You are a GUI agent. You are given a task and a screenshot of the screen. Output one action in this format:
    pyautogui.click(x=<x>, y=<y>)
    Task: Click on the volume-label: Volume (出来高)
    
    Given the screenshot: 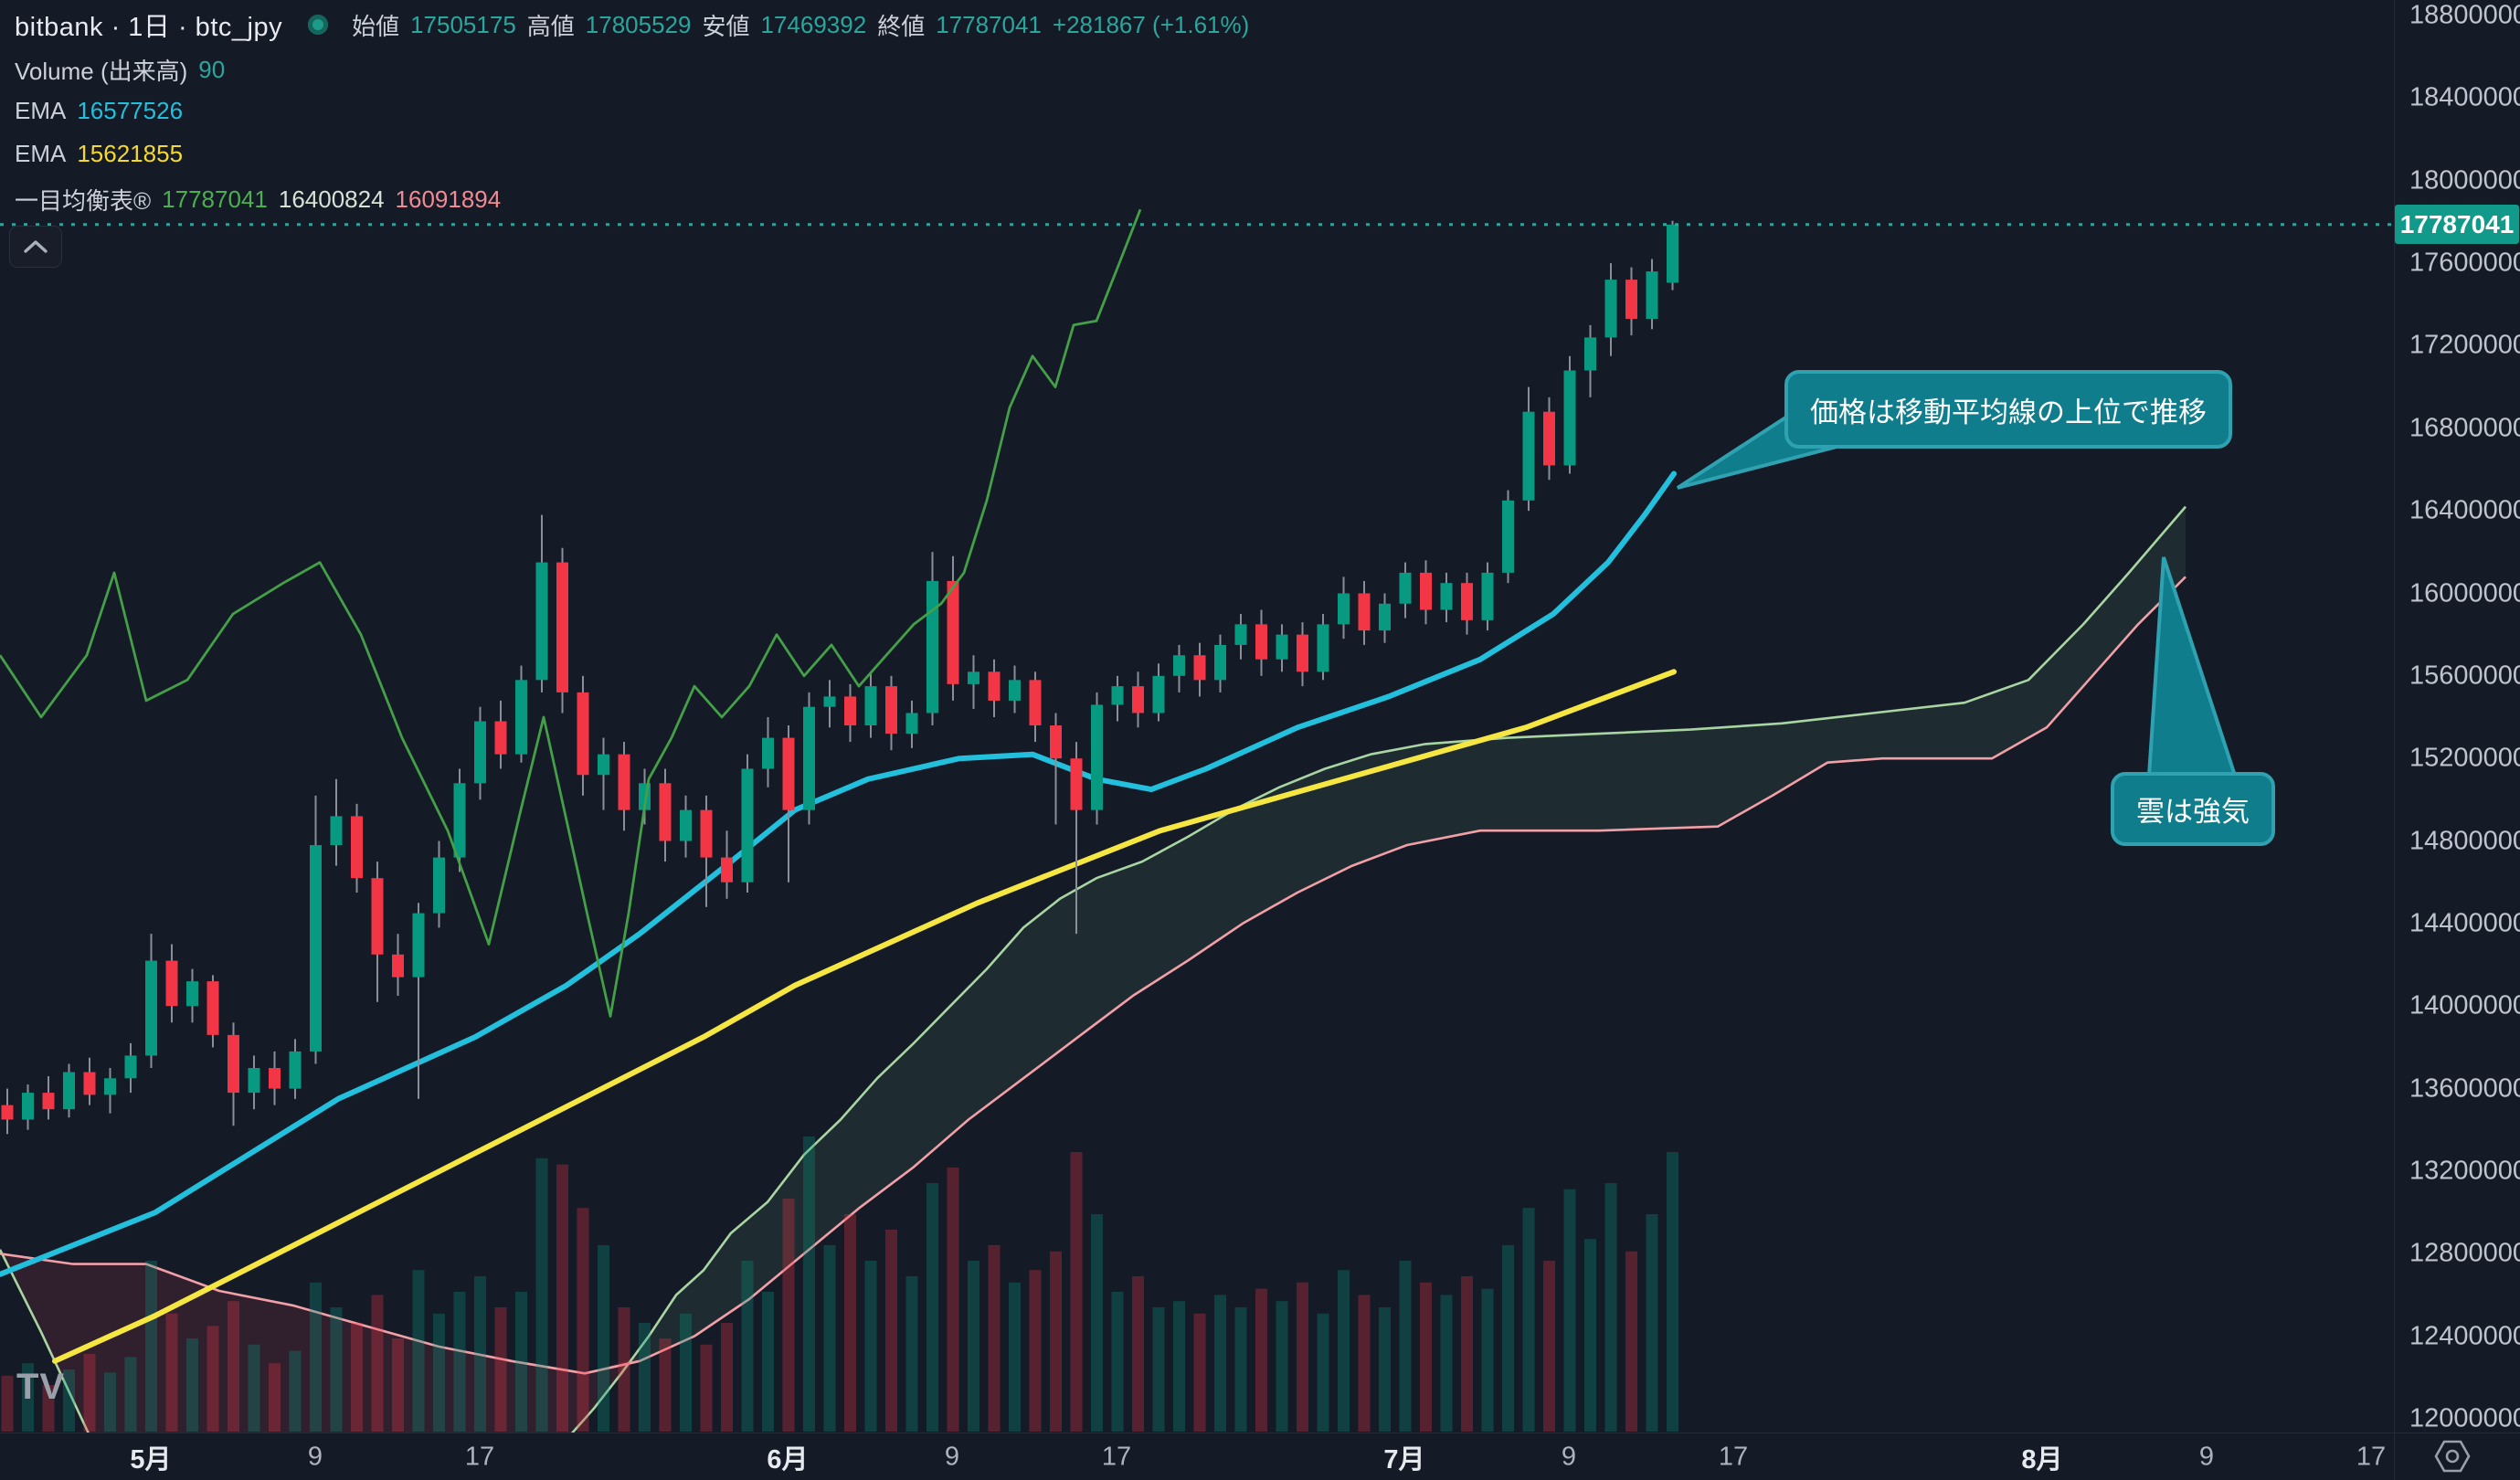 What is the action you would take?
    pyautogui.click(x=101, y=71)
    